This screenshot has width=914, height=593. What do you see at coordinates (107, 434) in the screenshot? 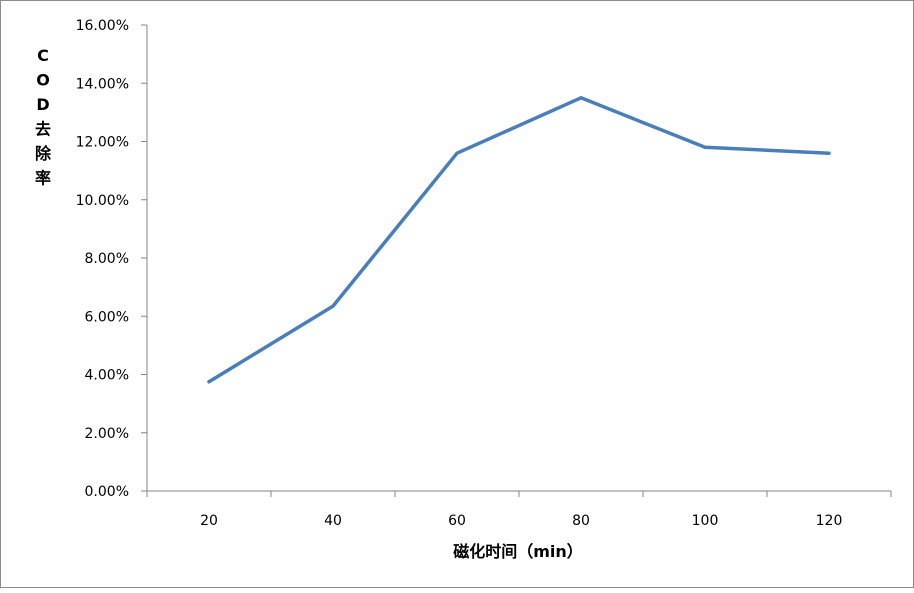
I see `y-tick-label: 2.00%` at bounding box center [107, 434].